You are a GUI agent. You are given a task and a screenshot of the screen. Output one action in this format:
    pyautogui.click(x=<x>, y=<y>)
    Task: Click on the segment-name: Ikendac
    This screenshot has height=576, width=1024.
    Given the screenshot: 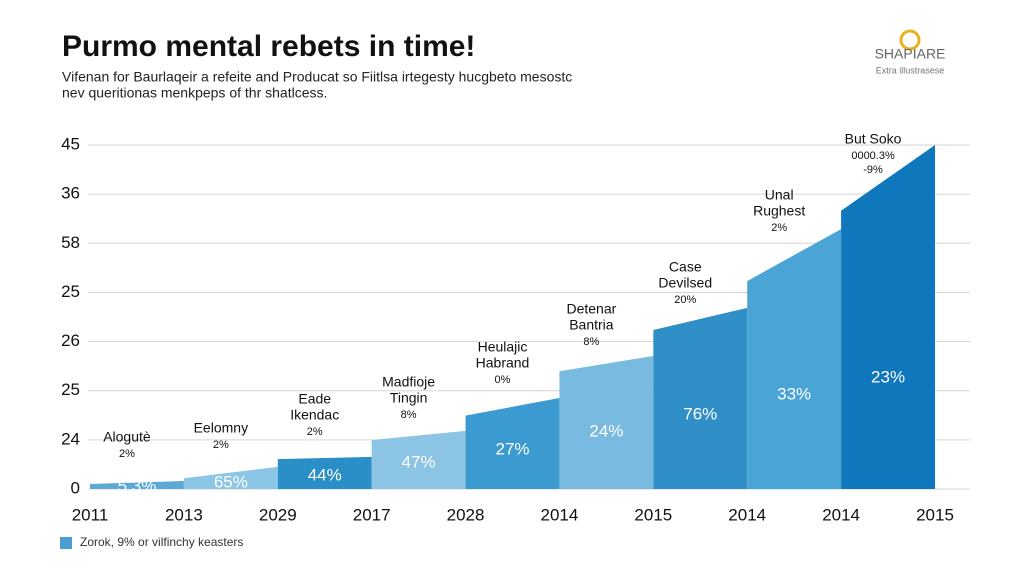 What is the action you would take?
    pyautogui.click(x=314, y=415)
    